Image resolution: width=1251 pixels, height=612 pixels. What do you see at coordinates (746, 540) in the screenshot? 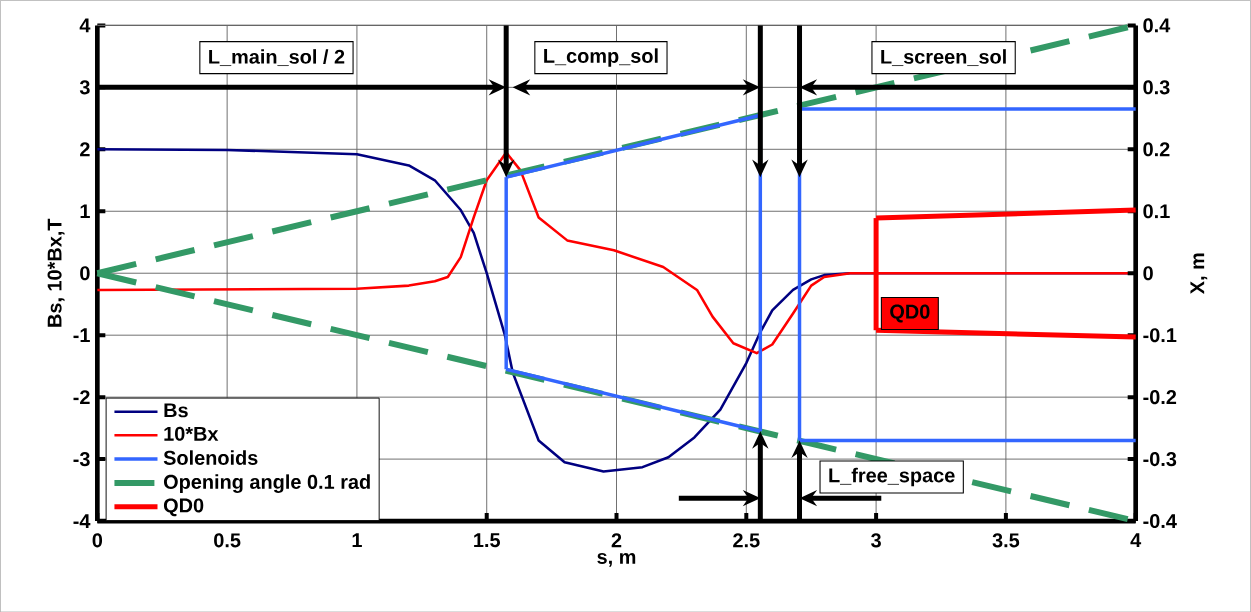
I see `x-tick-label: 2.5` at bounding box center [746, 540].